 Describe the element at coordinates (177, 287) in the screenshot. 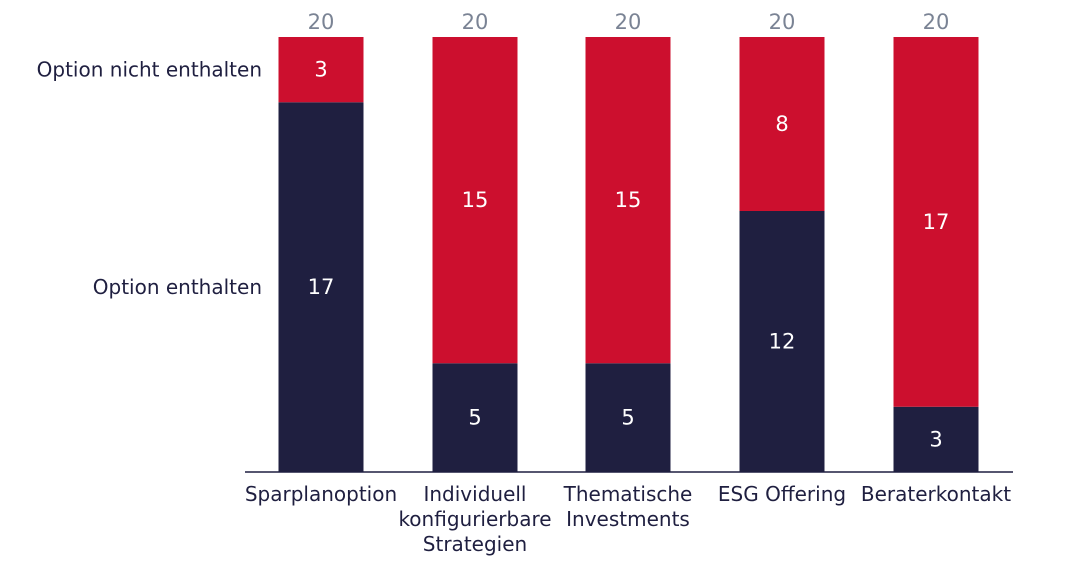

I see `legend-label: Option enthalten` at that location.